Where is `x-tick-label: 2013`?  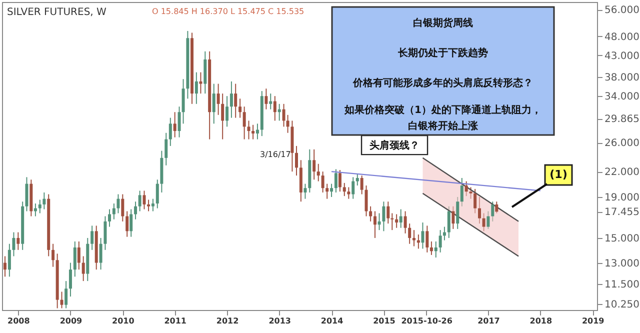 x-tick-label: 2013 is located at coordinates (279, 321).